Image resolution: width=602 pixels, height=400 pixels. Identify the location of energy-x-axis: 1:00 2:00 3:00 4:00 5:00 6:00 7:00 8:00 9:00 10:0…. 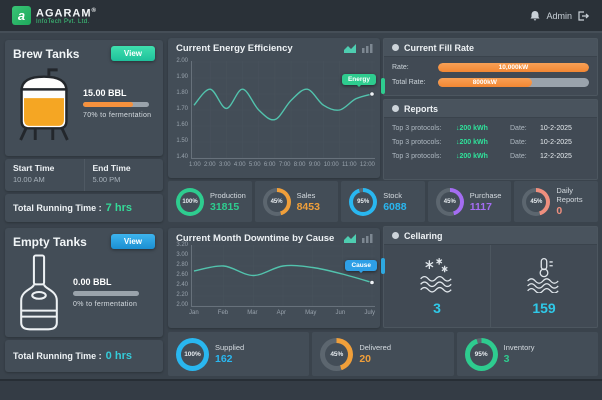
(282, 165).